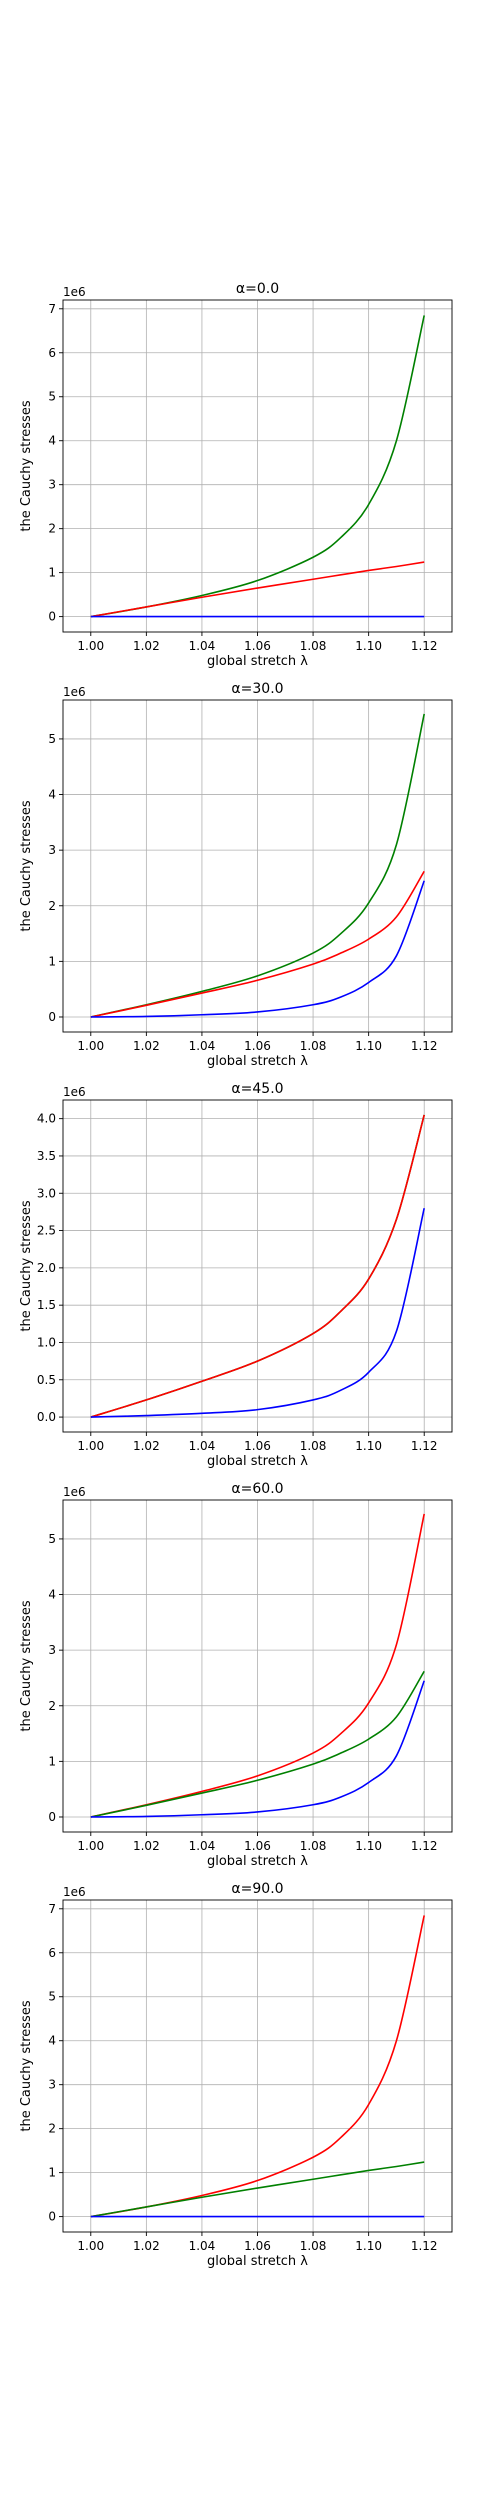 The width and height of the screenshot is (500, 2500). What do you see at coordinates (46, 1342) in the screenshot?
I see `y-tick-label: 1.0` at bounding box center [46, 1342].